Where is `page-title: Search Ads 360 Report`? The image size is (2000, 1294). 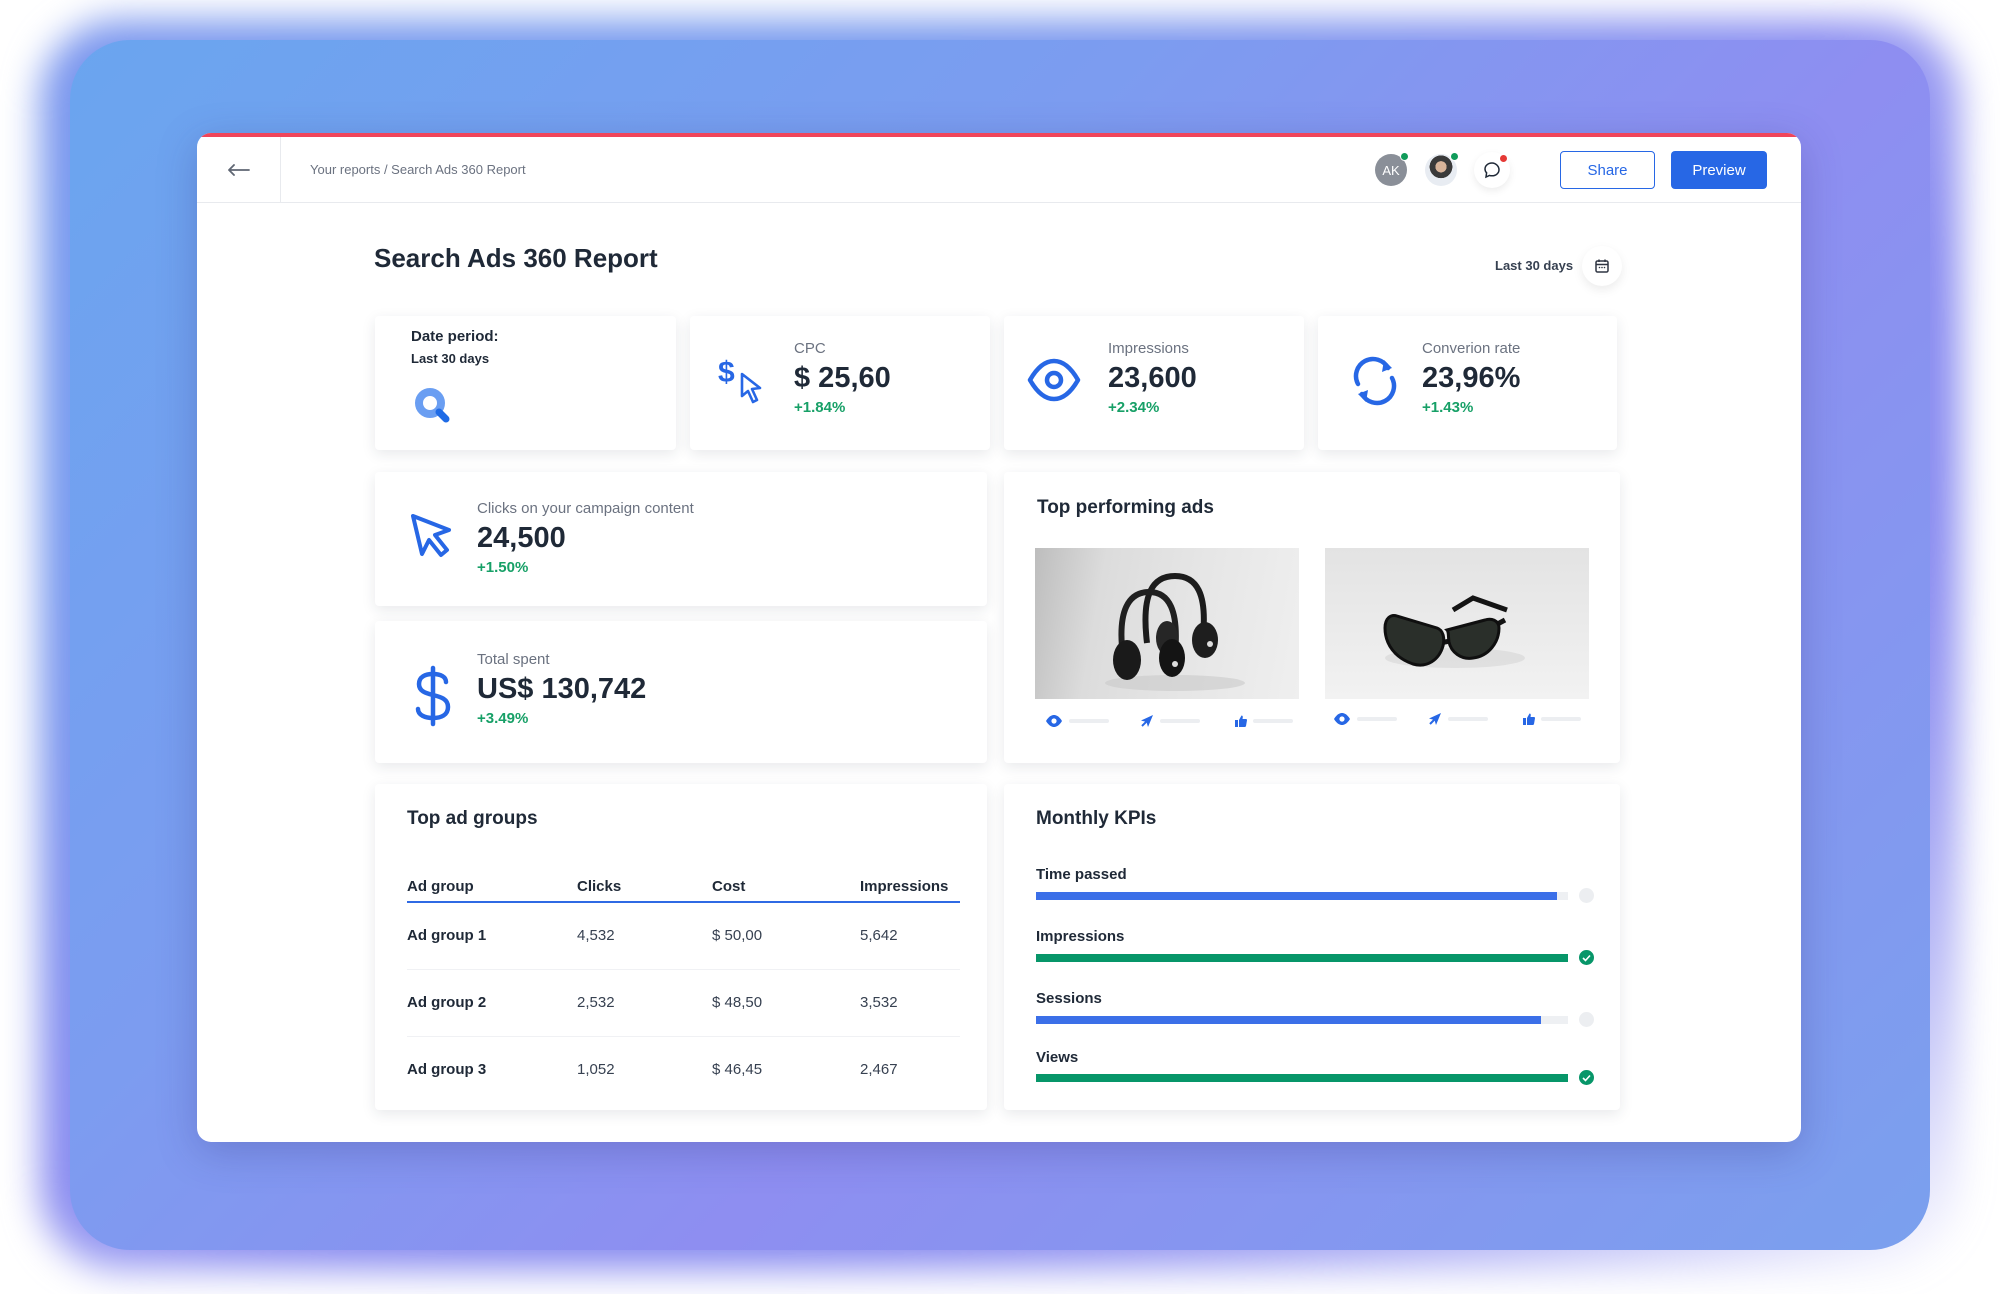 page-title: Search Ads 360 Report is located at coordinates (516, 258).